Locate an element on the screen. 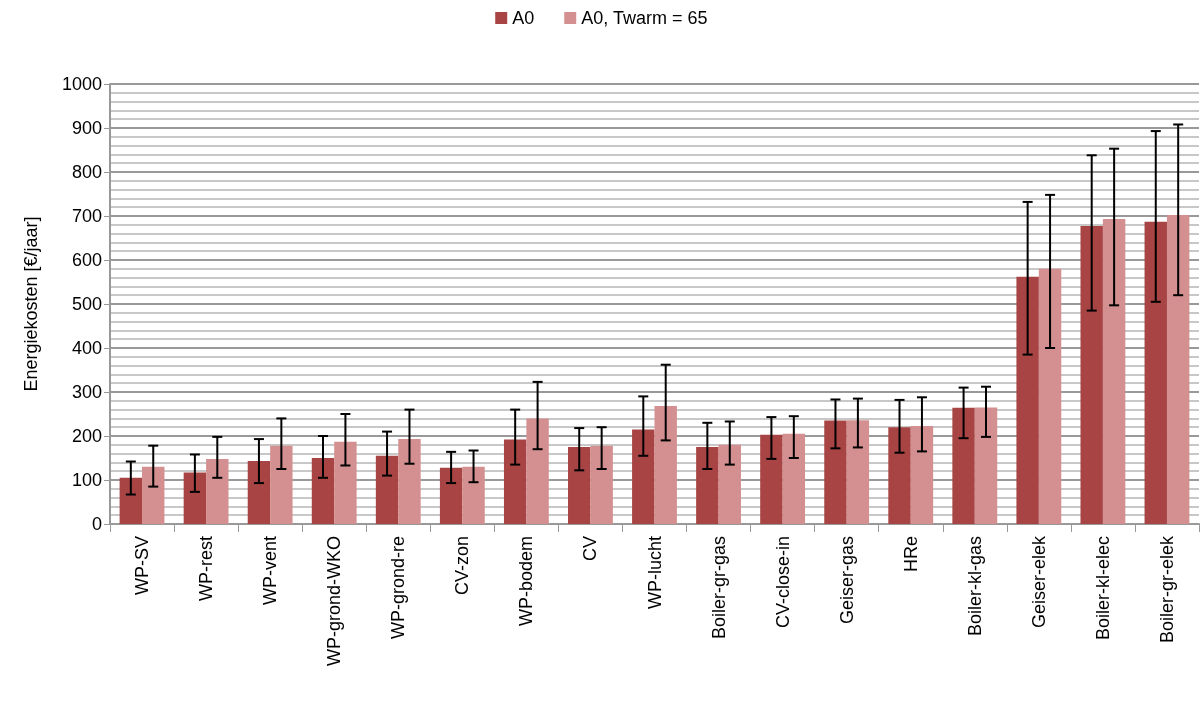 The image size is (1203, 717). x-tick-label: WP-grond-WKO is located at coordinates (334, 601).